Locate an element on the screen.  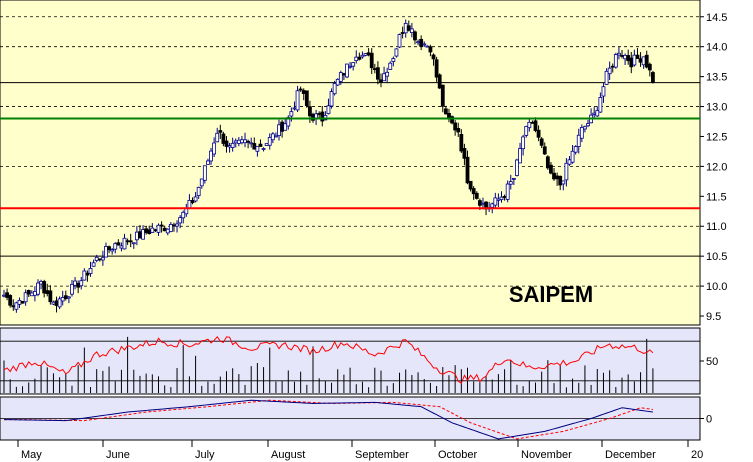
x-tick-label: September is located at coordinates (382, 455).